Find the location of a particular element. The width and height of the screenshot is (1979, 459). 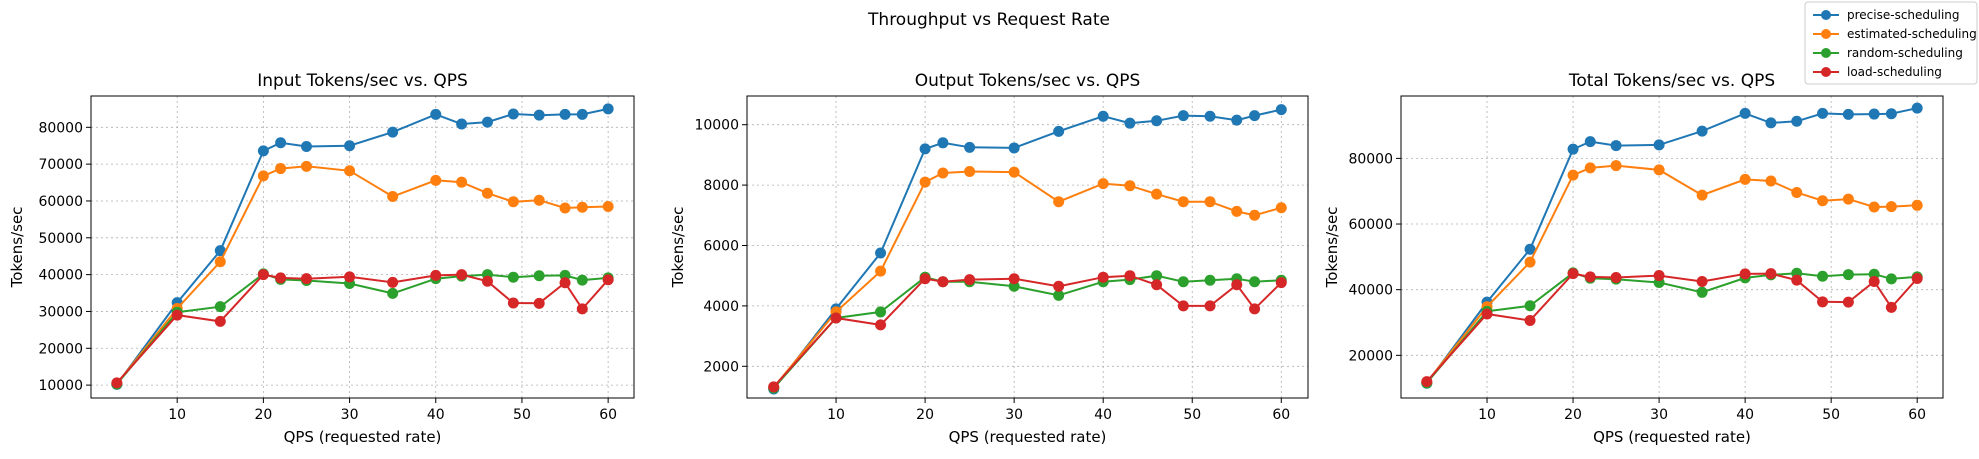

x-tick-label: 50 is located at coordinates (522, 415).